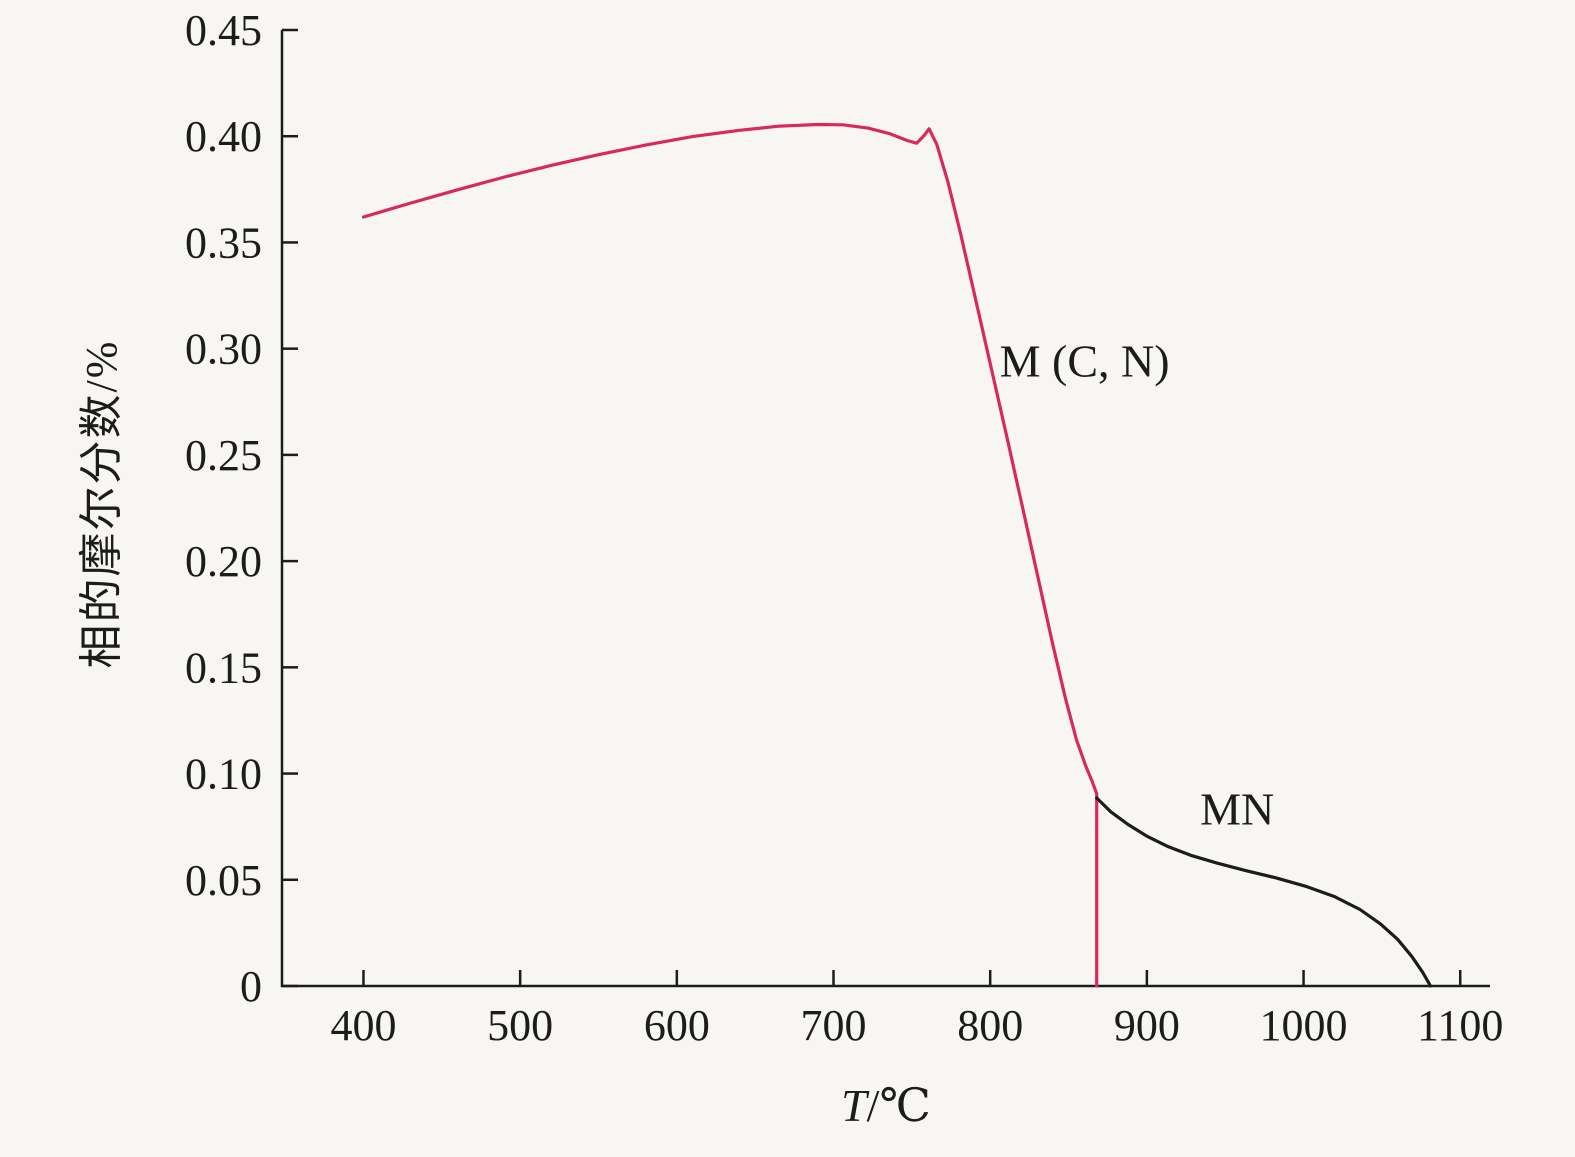 The height and width of the screenshot is (1157, 1575). Describe the element at coordinates (990, 1025) in the screenshot. I see `x-tick-label: 800` at that location.